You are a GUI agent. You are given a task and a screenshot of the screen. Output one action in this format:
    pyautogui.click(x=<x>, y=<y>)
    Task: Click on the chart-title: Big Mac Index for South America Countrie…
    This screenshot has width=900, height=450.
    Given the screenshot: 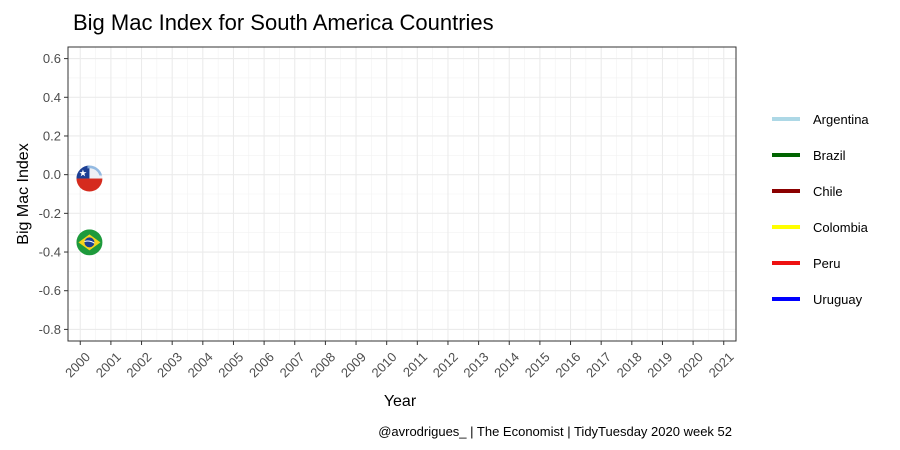 What is the action you would take?
    pyautogui.click(x=283, y=22)
    